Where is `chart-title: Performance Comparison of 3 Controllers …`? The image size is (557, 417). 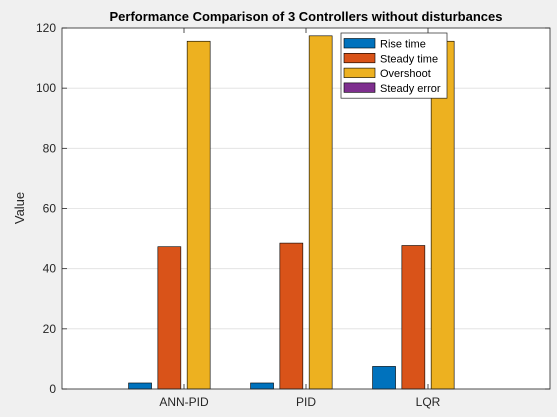
chart-title: Performance Comparison of 3 Controllers … is located at coordinates (306, 16).